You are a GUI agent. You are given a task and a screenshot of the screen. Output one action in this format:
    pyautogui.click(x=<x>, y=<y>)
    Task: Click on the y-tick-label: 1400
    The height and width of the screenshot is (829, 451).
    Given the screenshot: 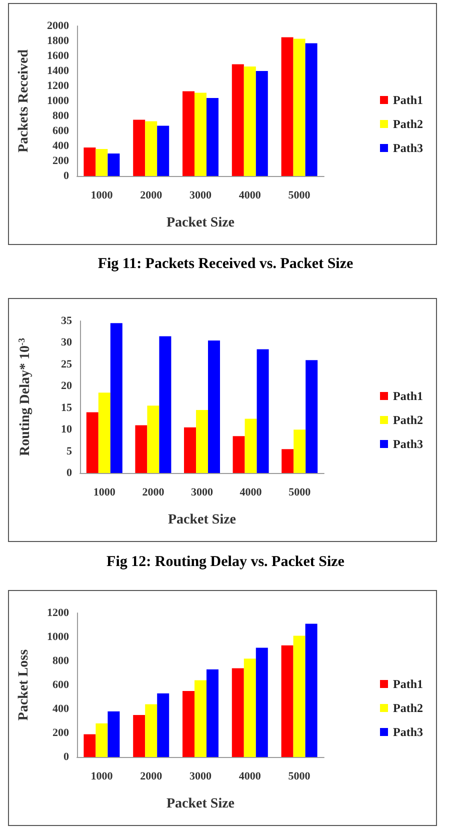 What is the action you would take?
    pyautogui.click(x=58, y=71)
    